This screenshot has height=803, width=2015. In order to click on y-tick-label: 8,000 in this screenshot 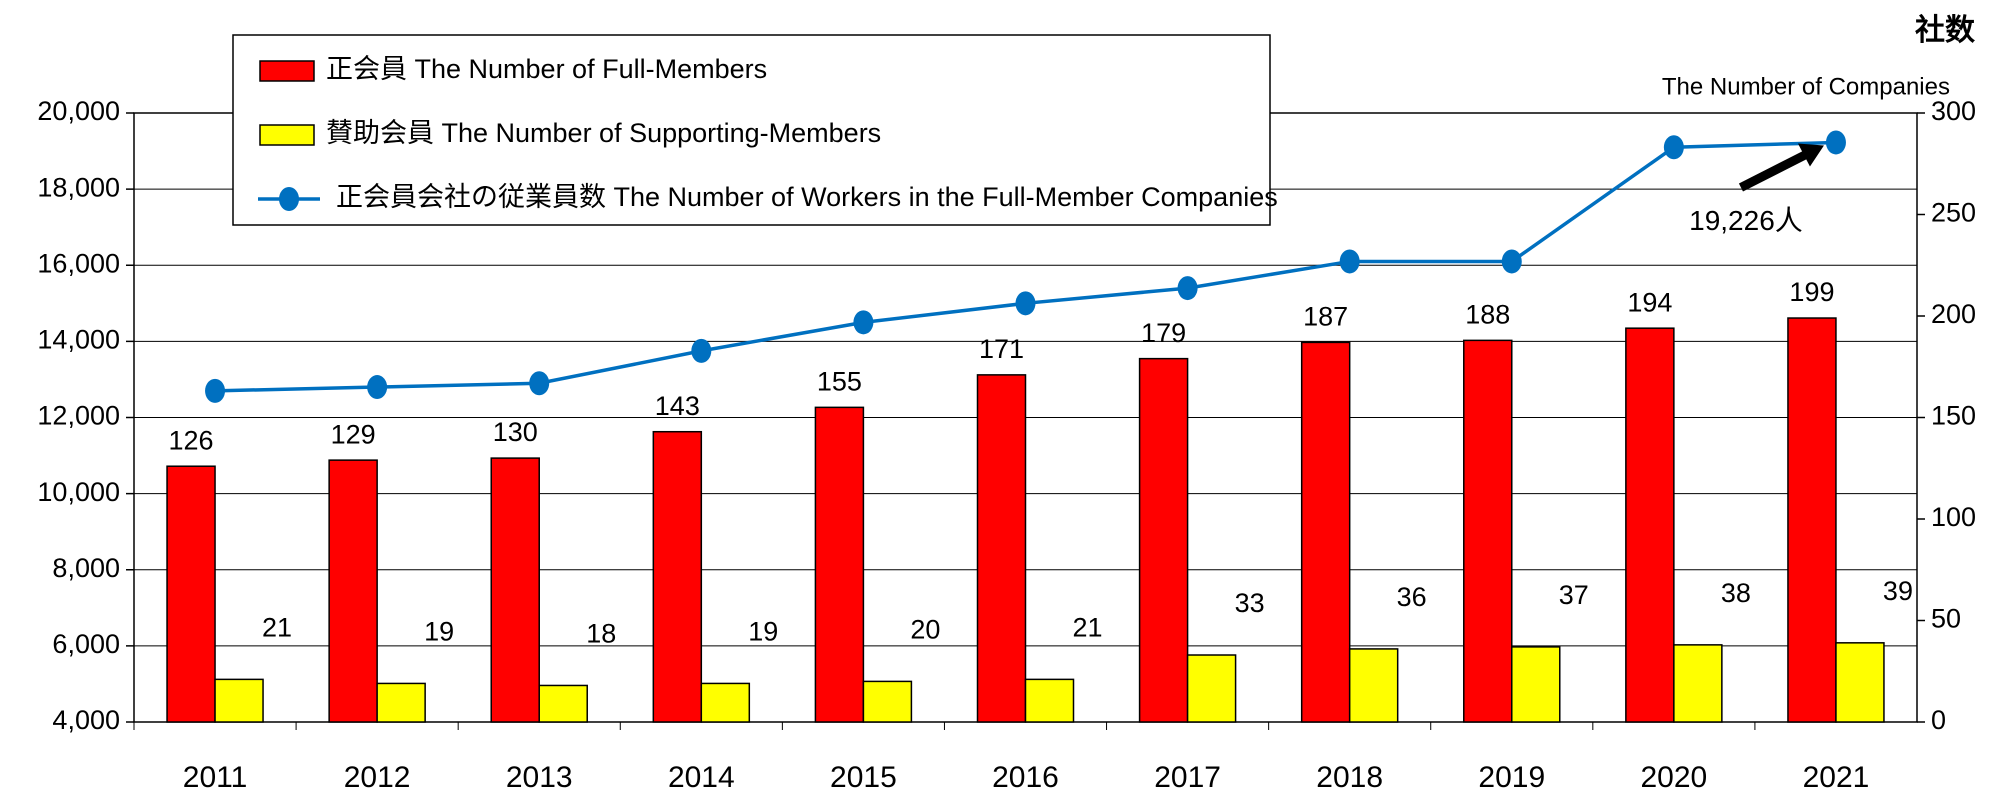, I will do `click(86, 568)`.